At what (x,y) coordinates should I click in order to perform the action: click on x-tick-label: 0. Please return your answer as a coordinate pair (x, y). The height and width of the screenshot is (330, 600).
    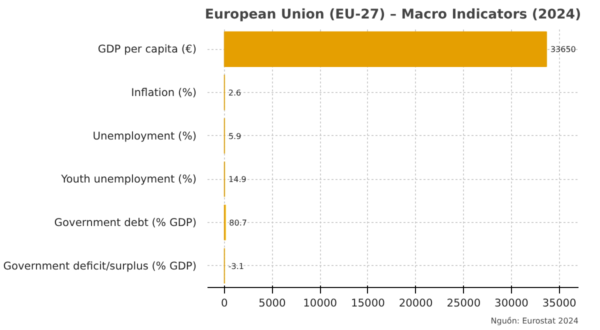
    Looking at the image, I should click on (224, 303).